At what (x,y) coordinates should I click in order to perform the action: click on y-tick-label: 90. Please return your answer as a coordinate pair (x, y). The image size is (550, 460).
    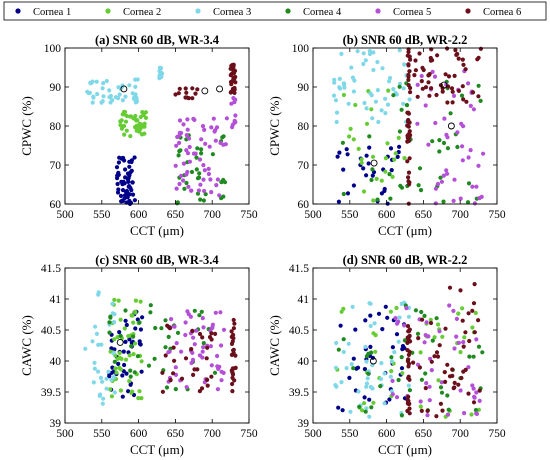
    Looking at the image, I should click on (56, 88).